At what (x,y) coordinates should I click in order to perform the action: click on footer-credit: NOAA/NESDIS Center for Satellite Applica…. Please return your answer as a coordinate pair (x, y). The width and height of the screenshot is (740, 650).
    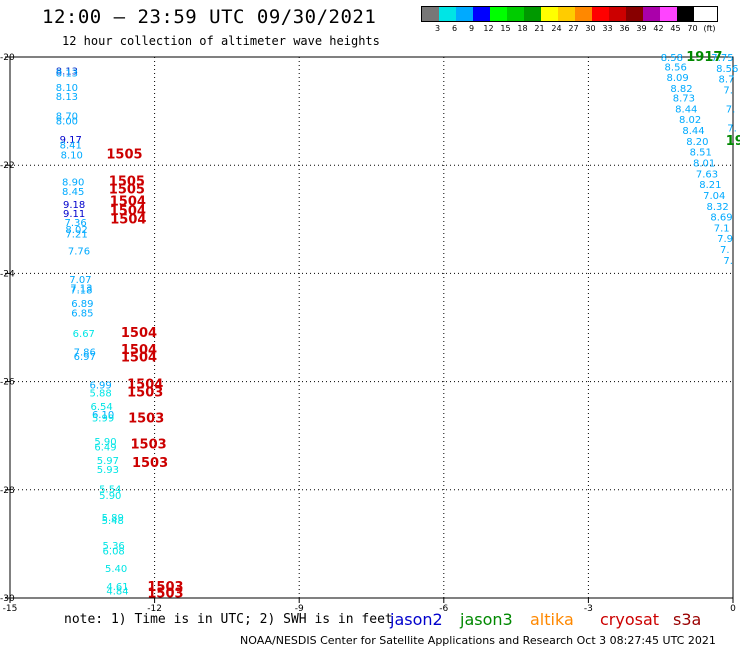
    Looking at the image, I should click on (478, 640).